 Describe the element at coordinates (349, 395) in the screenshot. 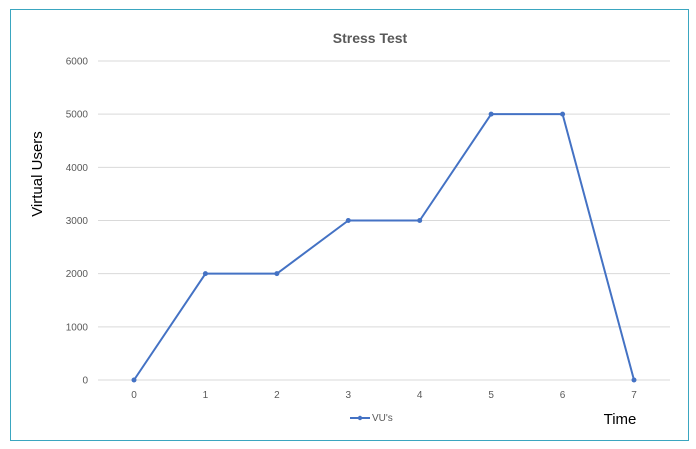

I see `x-tick-label: 3` at that location.